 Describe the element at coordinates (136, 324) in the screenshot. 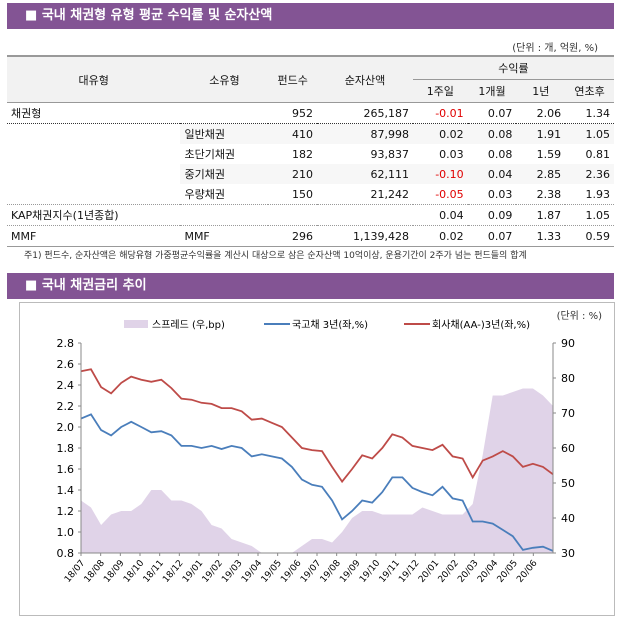

I see `legend-spread-swatch` at that location.